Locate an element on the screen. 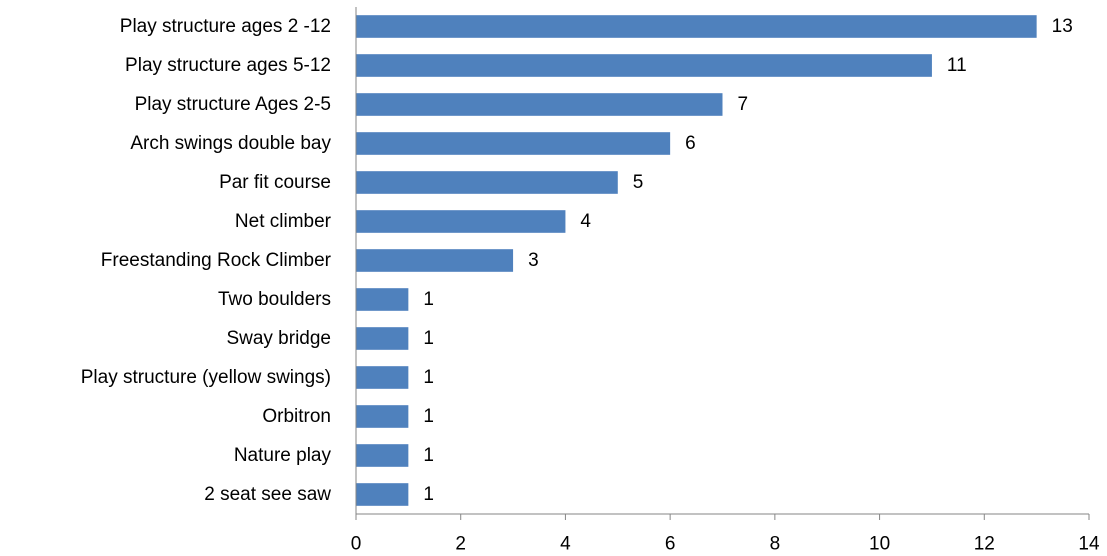  category-label-two-boulders: Two boulders is located at coordinates (274, 299).